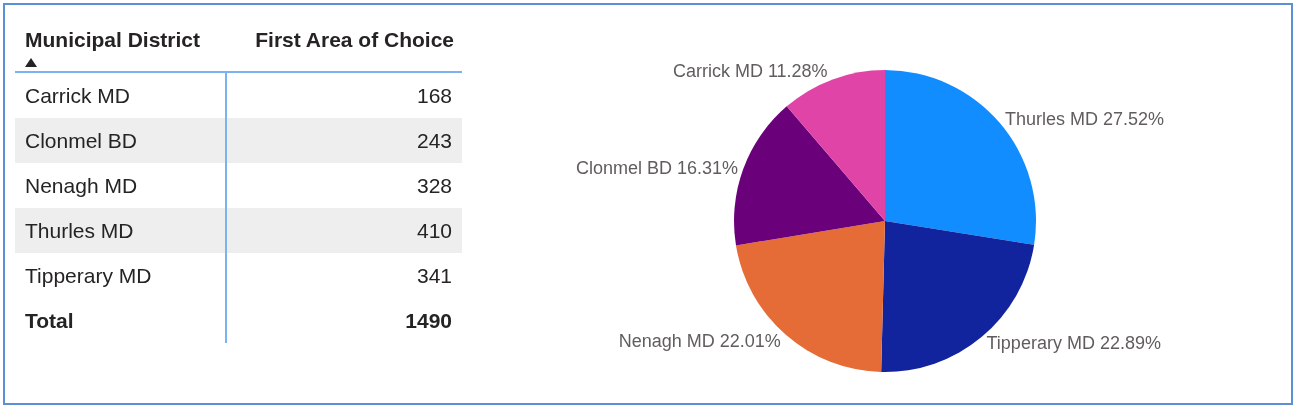 The height and width of the screenshot is (412, 1300). Describe the element at coordinates (428, 320) in the screenshot. I see `text: 1490` at that location.